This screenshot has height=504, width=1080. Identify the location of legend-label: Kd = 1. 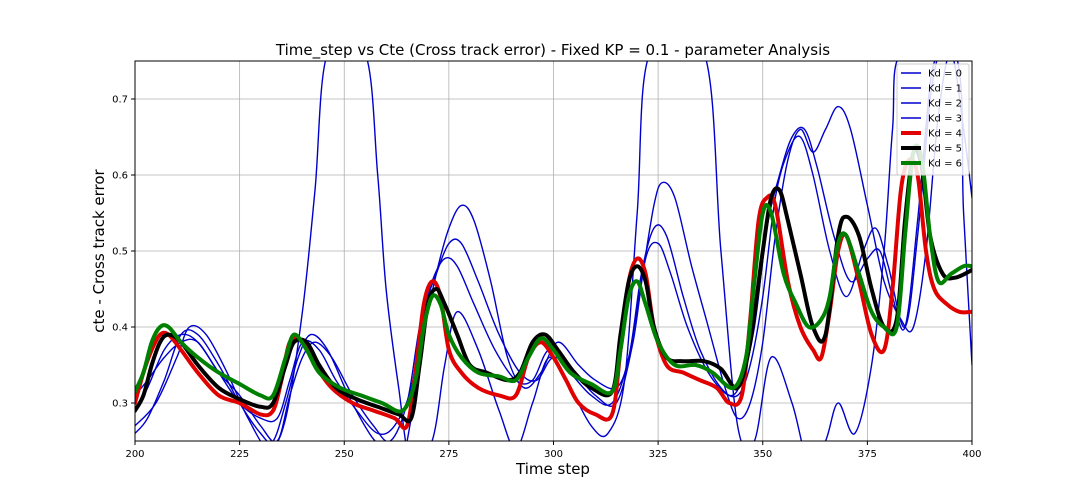
(945, 89).